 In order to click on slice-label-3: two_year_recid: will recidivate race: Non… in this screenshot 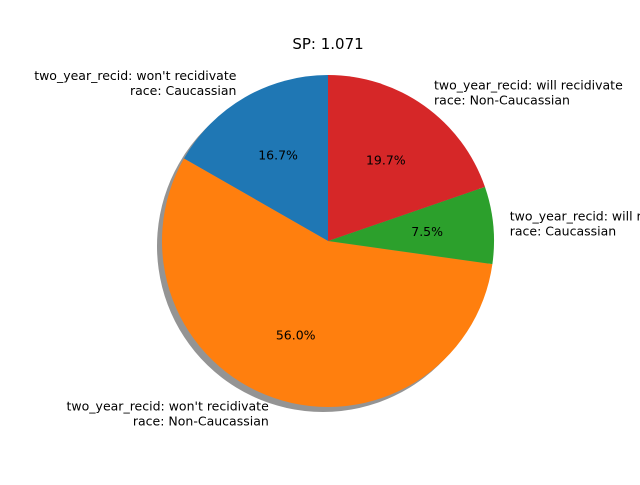, I will do `click(528, 92)`.